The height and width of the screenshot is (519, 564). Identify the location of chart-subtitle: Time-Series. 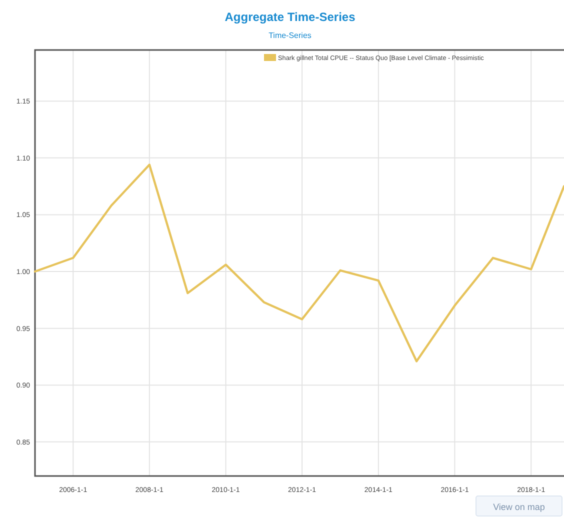
(290, 35).